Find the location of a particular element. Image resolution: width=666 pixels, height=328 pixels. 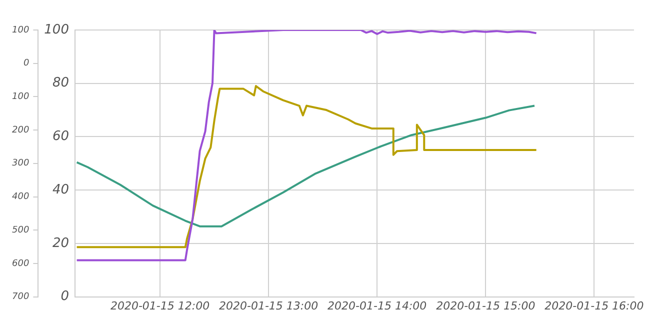

y2-tick-label: 700 is located at coordinates (21, 297).